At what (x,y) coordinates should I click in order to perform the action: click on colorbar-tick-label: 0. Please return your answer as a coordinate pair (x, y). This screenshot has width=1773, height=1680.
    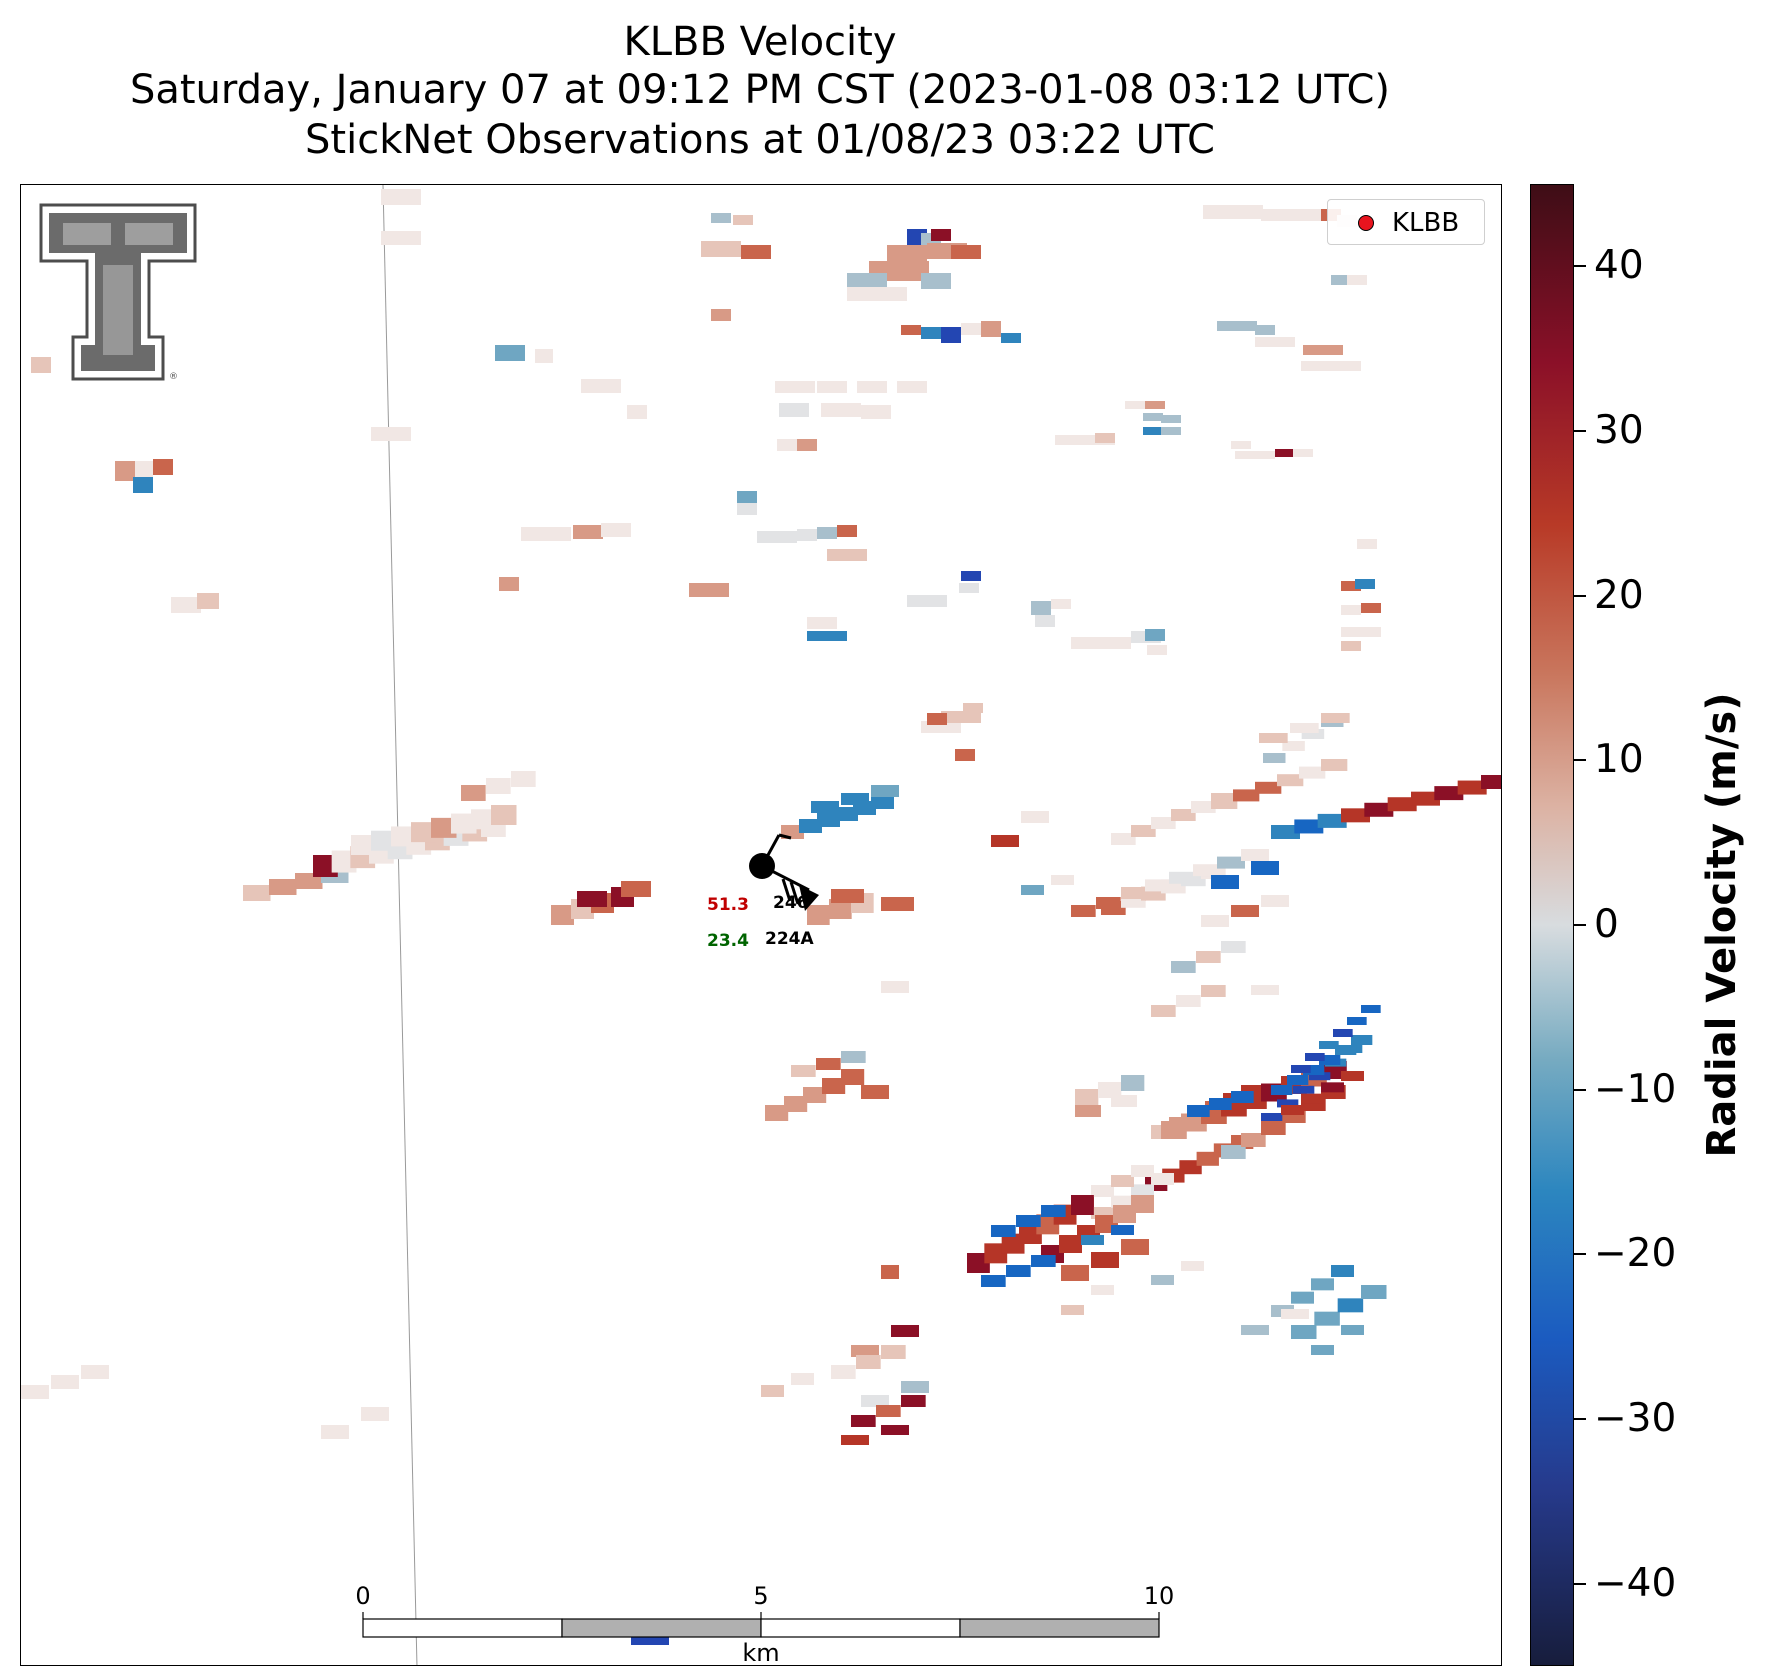
    Looking at the image, I should click on (1606, 924).